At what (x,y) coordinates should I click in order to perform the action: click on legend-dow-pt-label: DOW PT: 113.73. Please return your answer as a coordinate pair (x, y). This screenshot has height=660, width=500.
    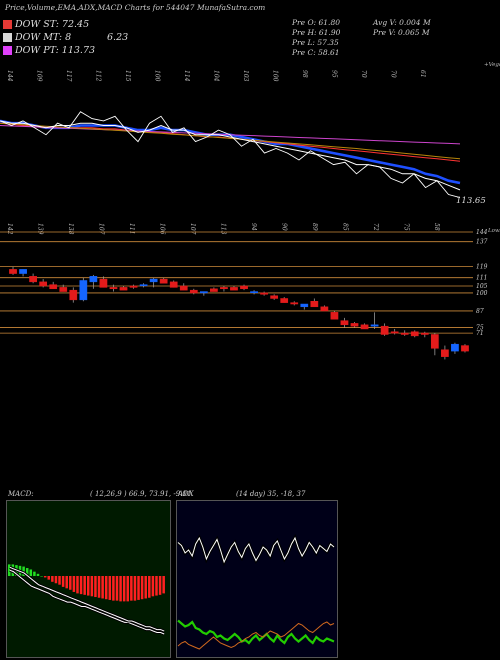
    Looking at the image, I should click on (55, 50).